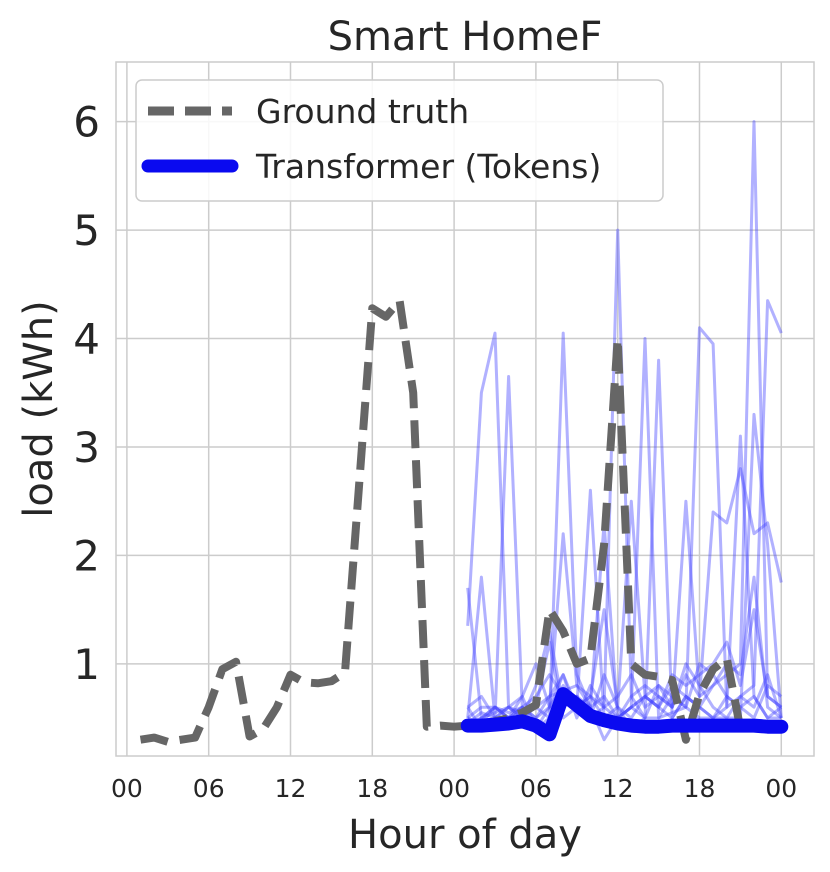 Image resolution: width=830 pixels, height=872 pixels. What do you see at coordinates (624, 714) in the screenshot?
I see `transformer-line` at bounding box center [624, 714].